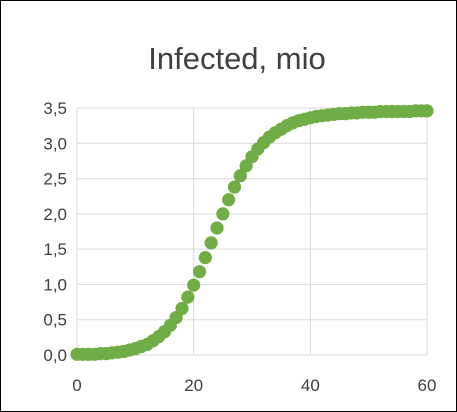 The image size is (457, 412). Describe the element at coordinates (236, 58) in the screenshot. I see `chart-title: Infected, mio` at that location.